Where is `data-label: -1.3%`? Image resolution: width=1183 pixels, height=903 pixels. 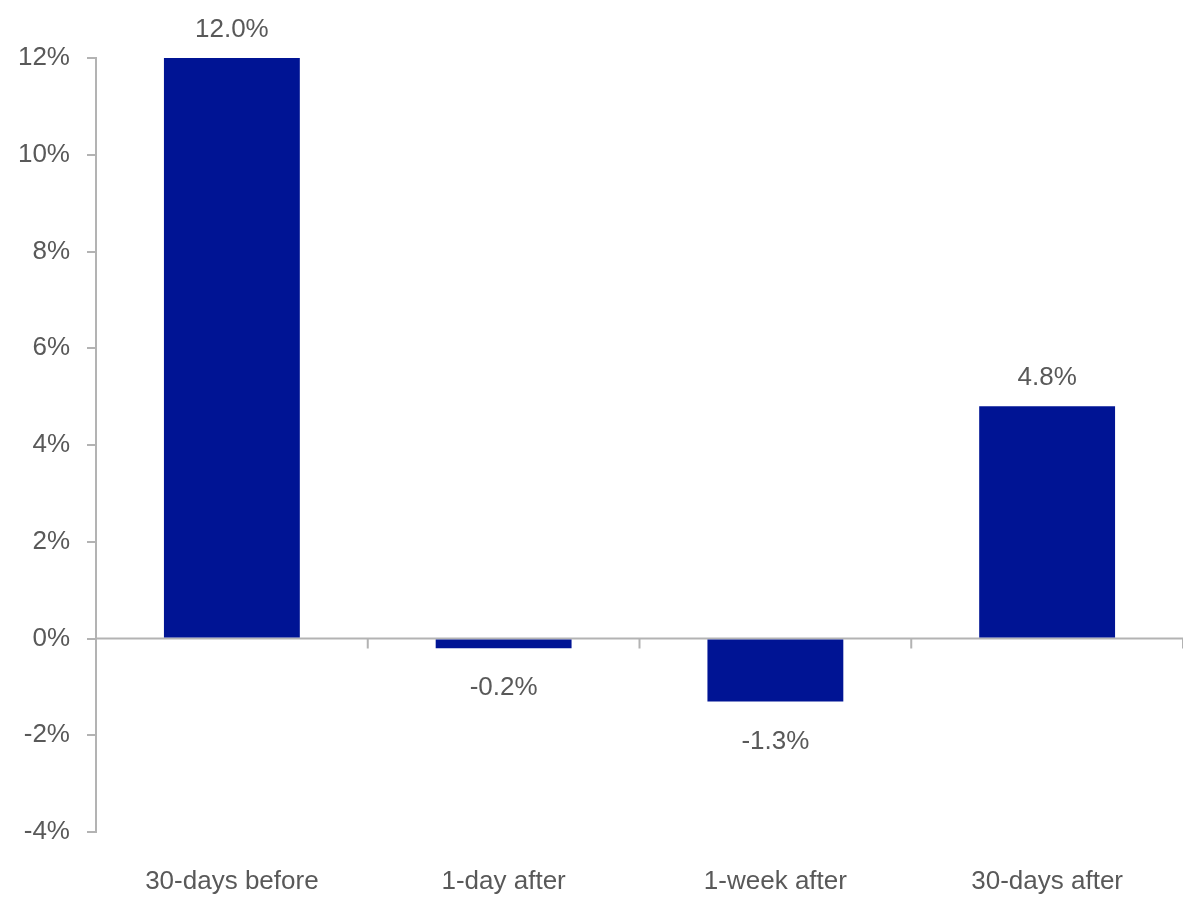 data-label: -1.3% is located at coordinates (775, 739).